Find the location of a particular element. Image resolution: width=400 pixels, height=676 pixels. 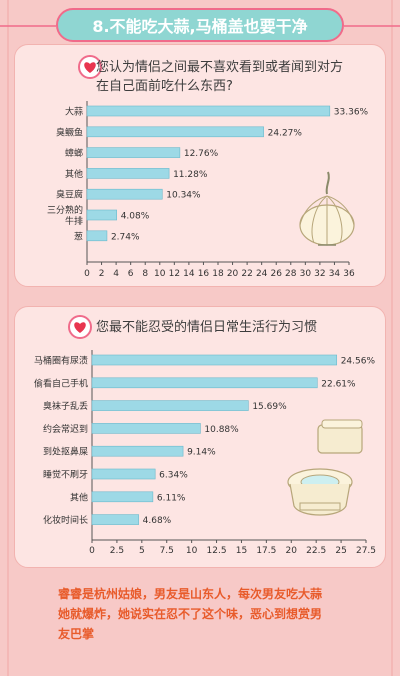

title-banner: 8.不能吃大蒜,马桶盖也要干净 is located at coordinates (200, 25).